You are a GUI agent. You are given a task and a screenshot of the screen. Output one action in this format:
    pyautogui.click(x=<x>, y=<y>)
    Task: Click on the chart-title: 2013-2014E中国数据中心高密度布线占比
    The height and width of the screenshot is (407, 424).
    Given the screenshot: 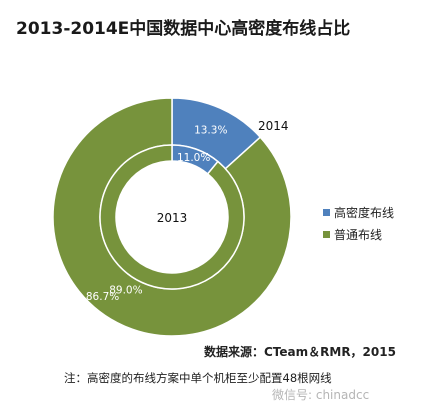 What is the action you would take?
    pyautogui.click(x=183, y=29)
    